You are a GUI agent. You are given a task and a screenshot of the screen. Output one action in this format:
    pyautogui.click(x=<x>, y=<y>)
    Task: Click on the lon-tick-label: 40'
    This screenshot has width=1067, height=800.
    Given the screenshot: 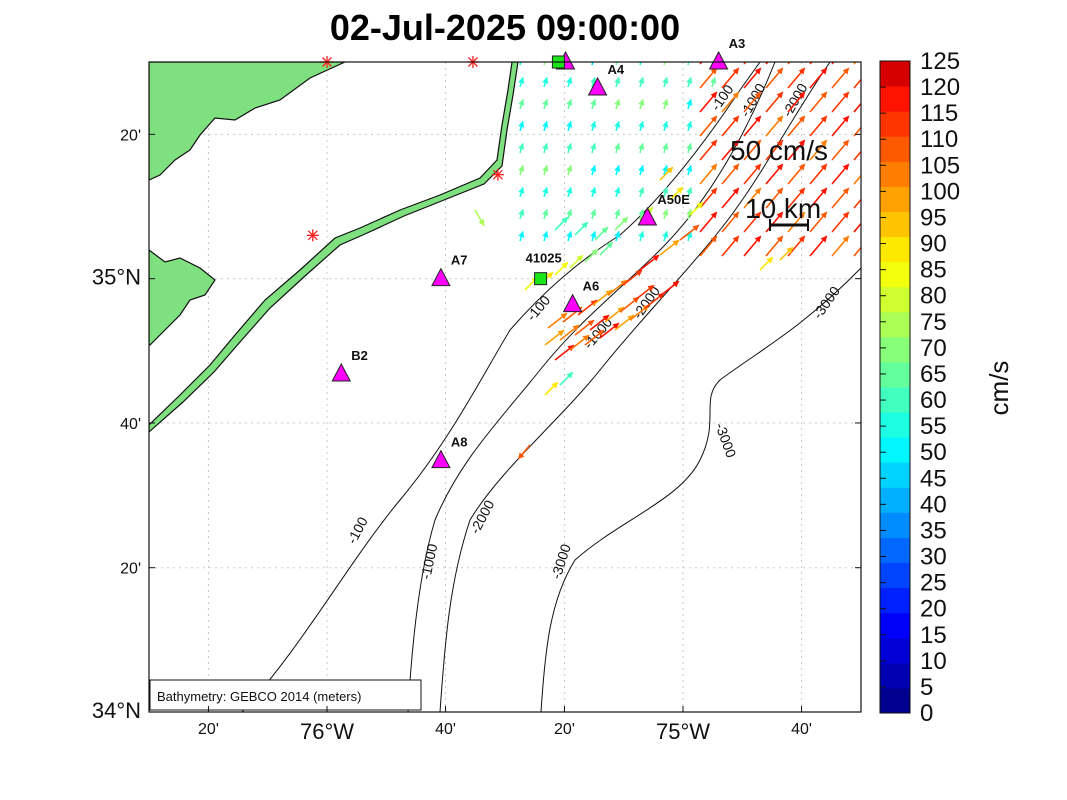 What is the action you would take?
    pyautogui.click(x=445, y=729)
    